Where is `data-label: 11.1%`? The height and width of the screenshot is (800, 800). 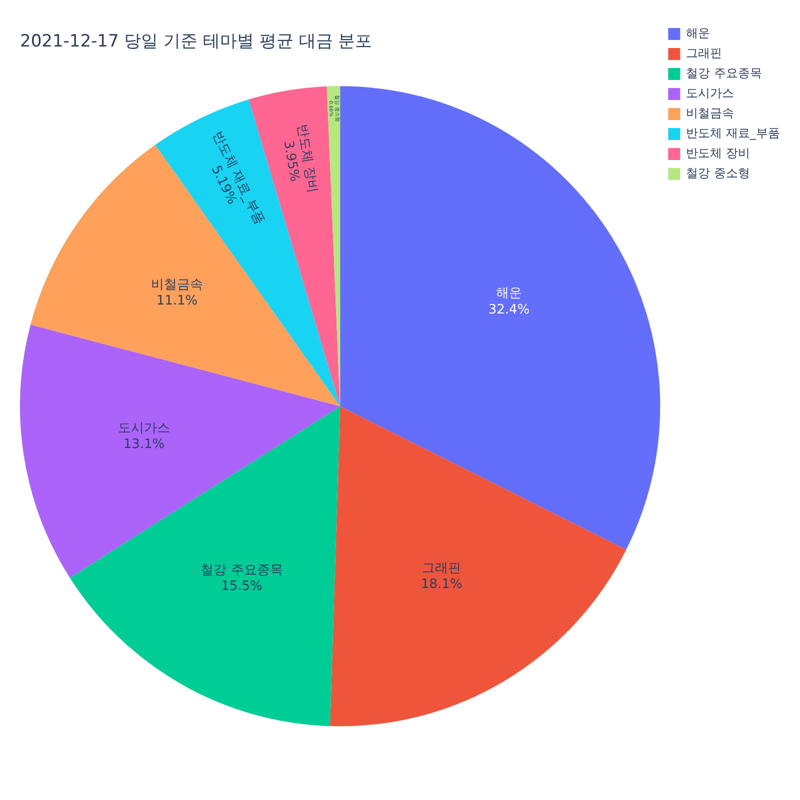 data-label: 11.1% is located at coordinates (177, 301).